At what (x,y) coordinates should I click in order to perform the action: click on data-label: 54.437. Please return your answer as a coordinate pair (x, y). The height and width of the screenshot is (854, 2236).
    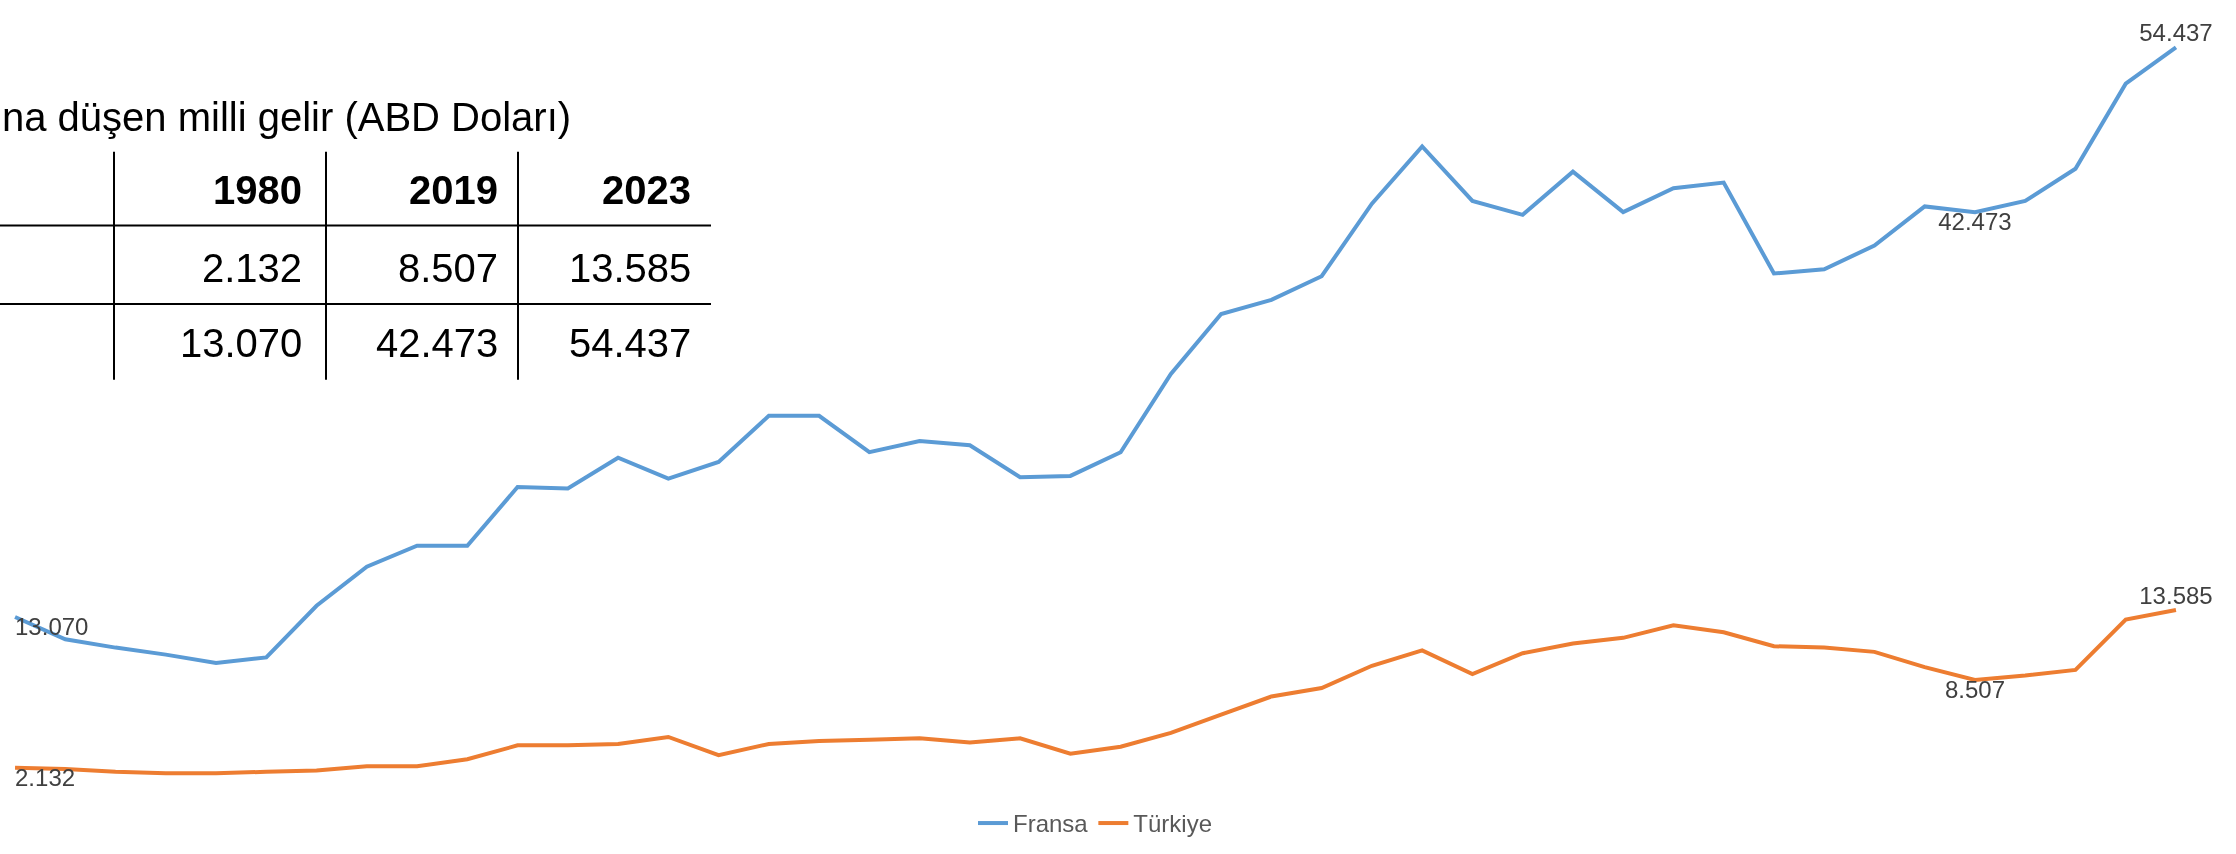
    Looking at the image, I should click on (2176, 33).